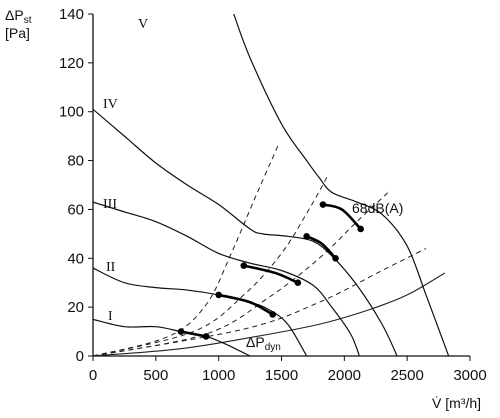 Image resolution: width=500 pixels, height=418 pixels. I want to click on x-tick-label: 0, so click(93, 375).